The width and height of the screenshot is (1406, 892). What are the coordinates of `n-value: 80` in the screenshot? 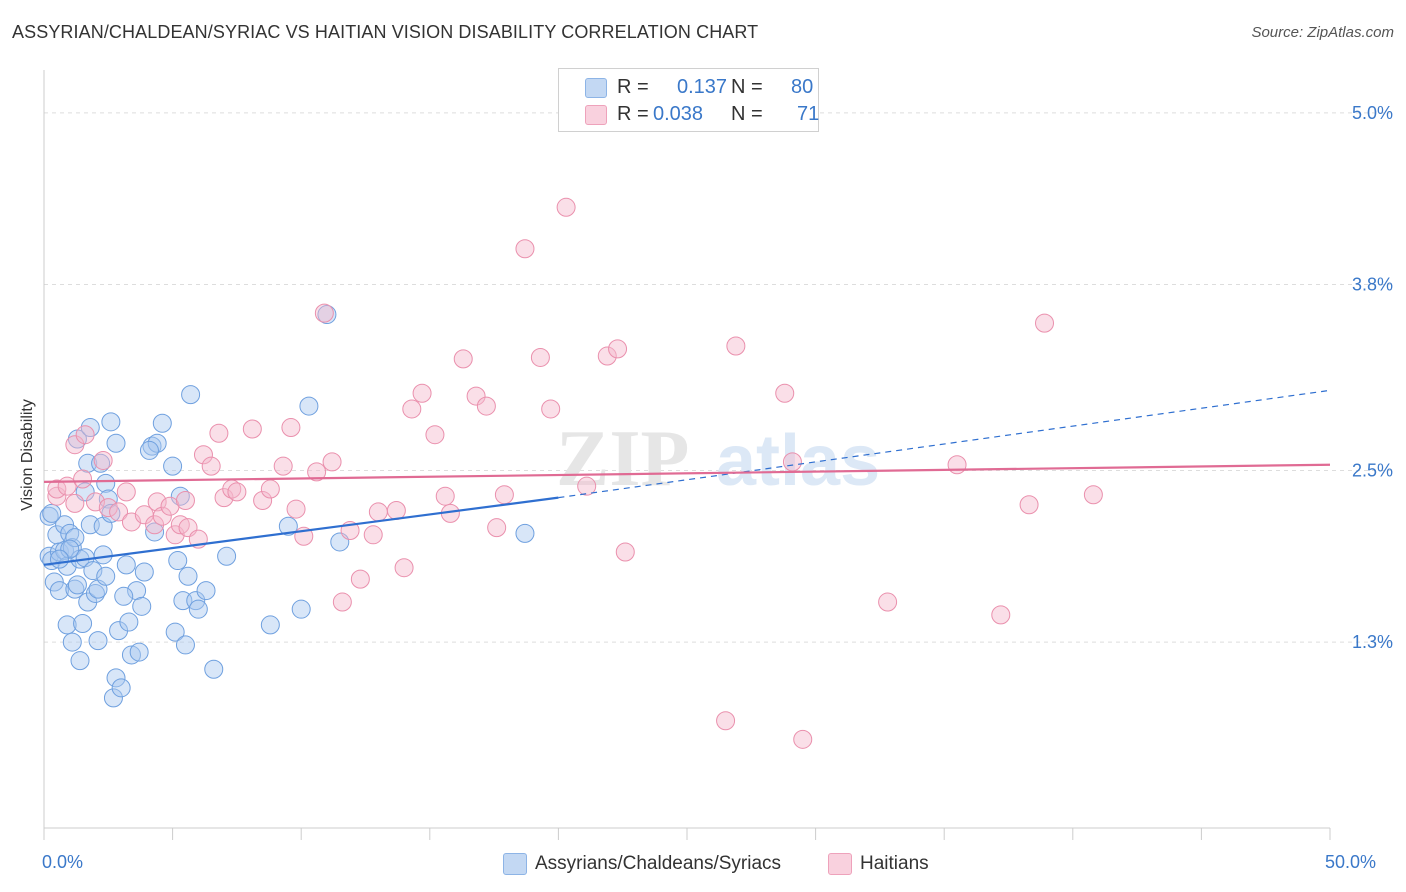 It's located at (802, 87).